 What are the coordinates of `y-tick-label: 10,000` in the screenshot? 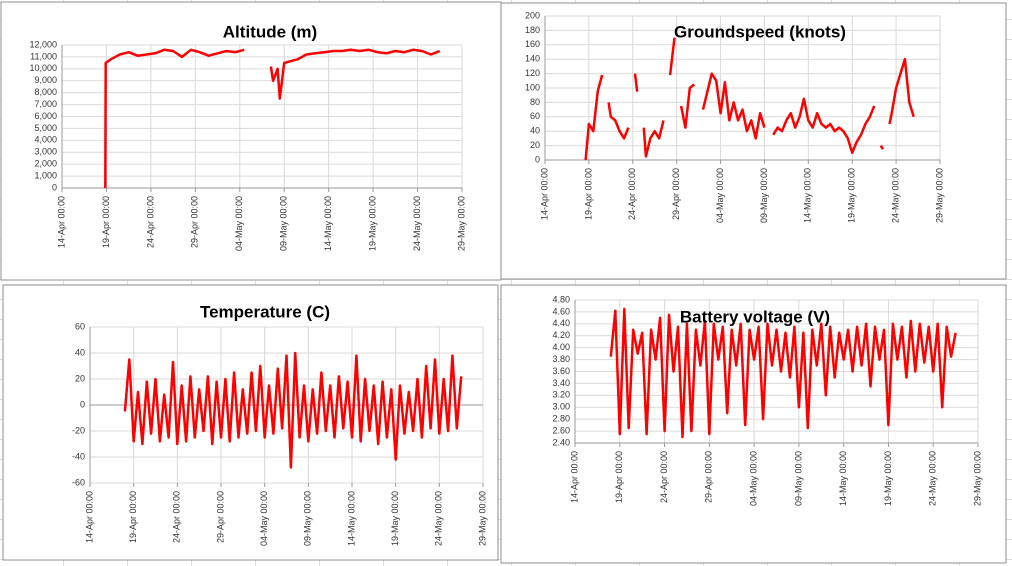 It's located at (43, 68).